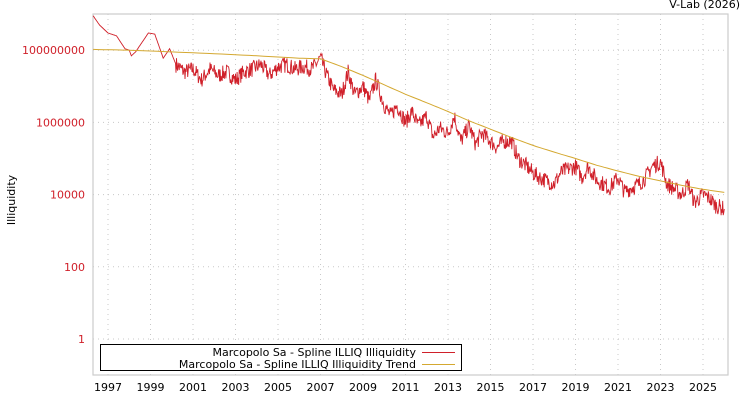 The image size is (750, 400). What do you see at coordinates (533, 387) in the screenshot?
I see `x-tick-label: 2017` at bounding box center [533, 387].